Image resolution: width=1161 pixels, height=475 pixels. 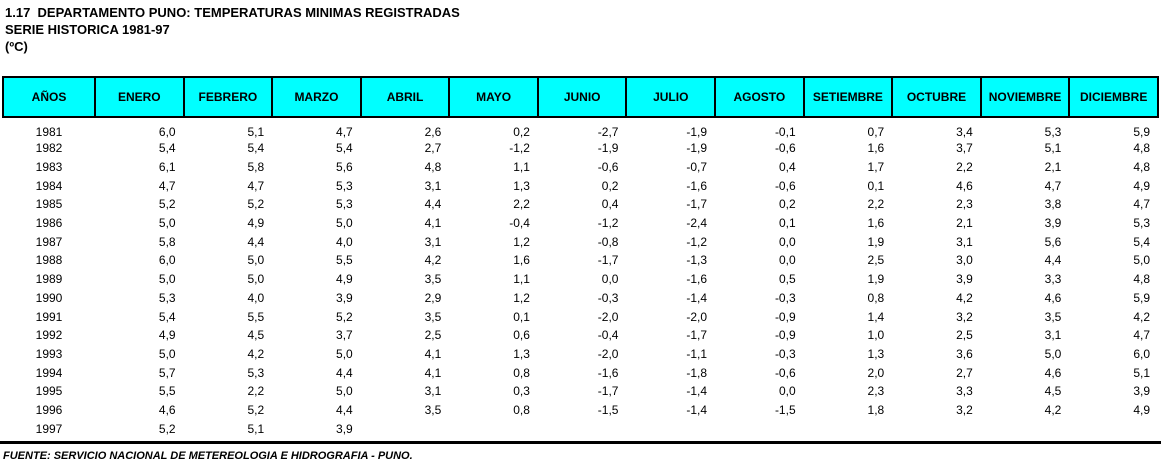 I want to click on value-cell: 4,0, so click(x=344, y=241).